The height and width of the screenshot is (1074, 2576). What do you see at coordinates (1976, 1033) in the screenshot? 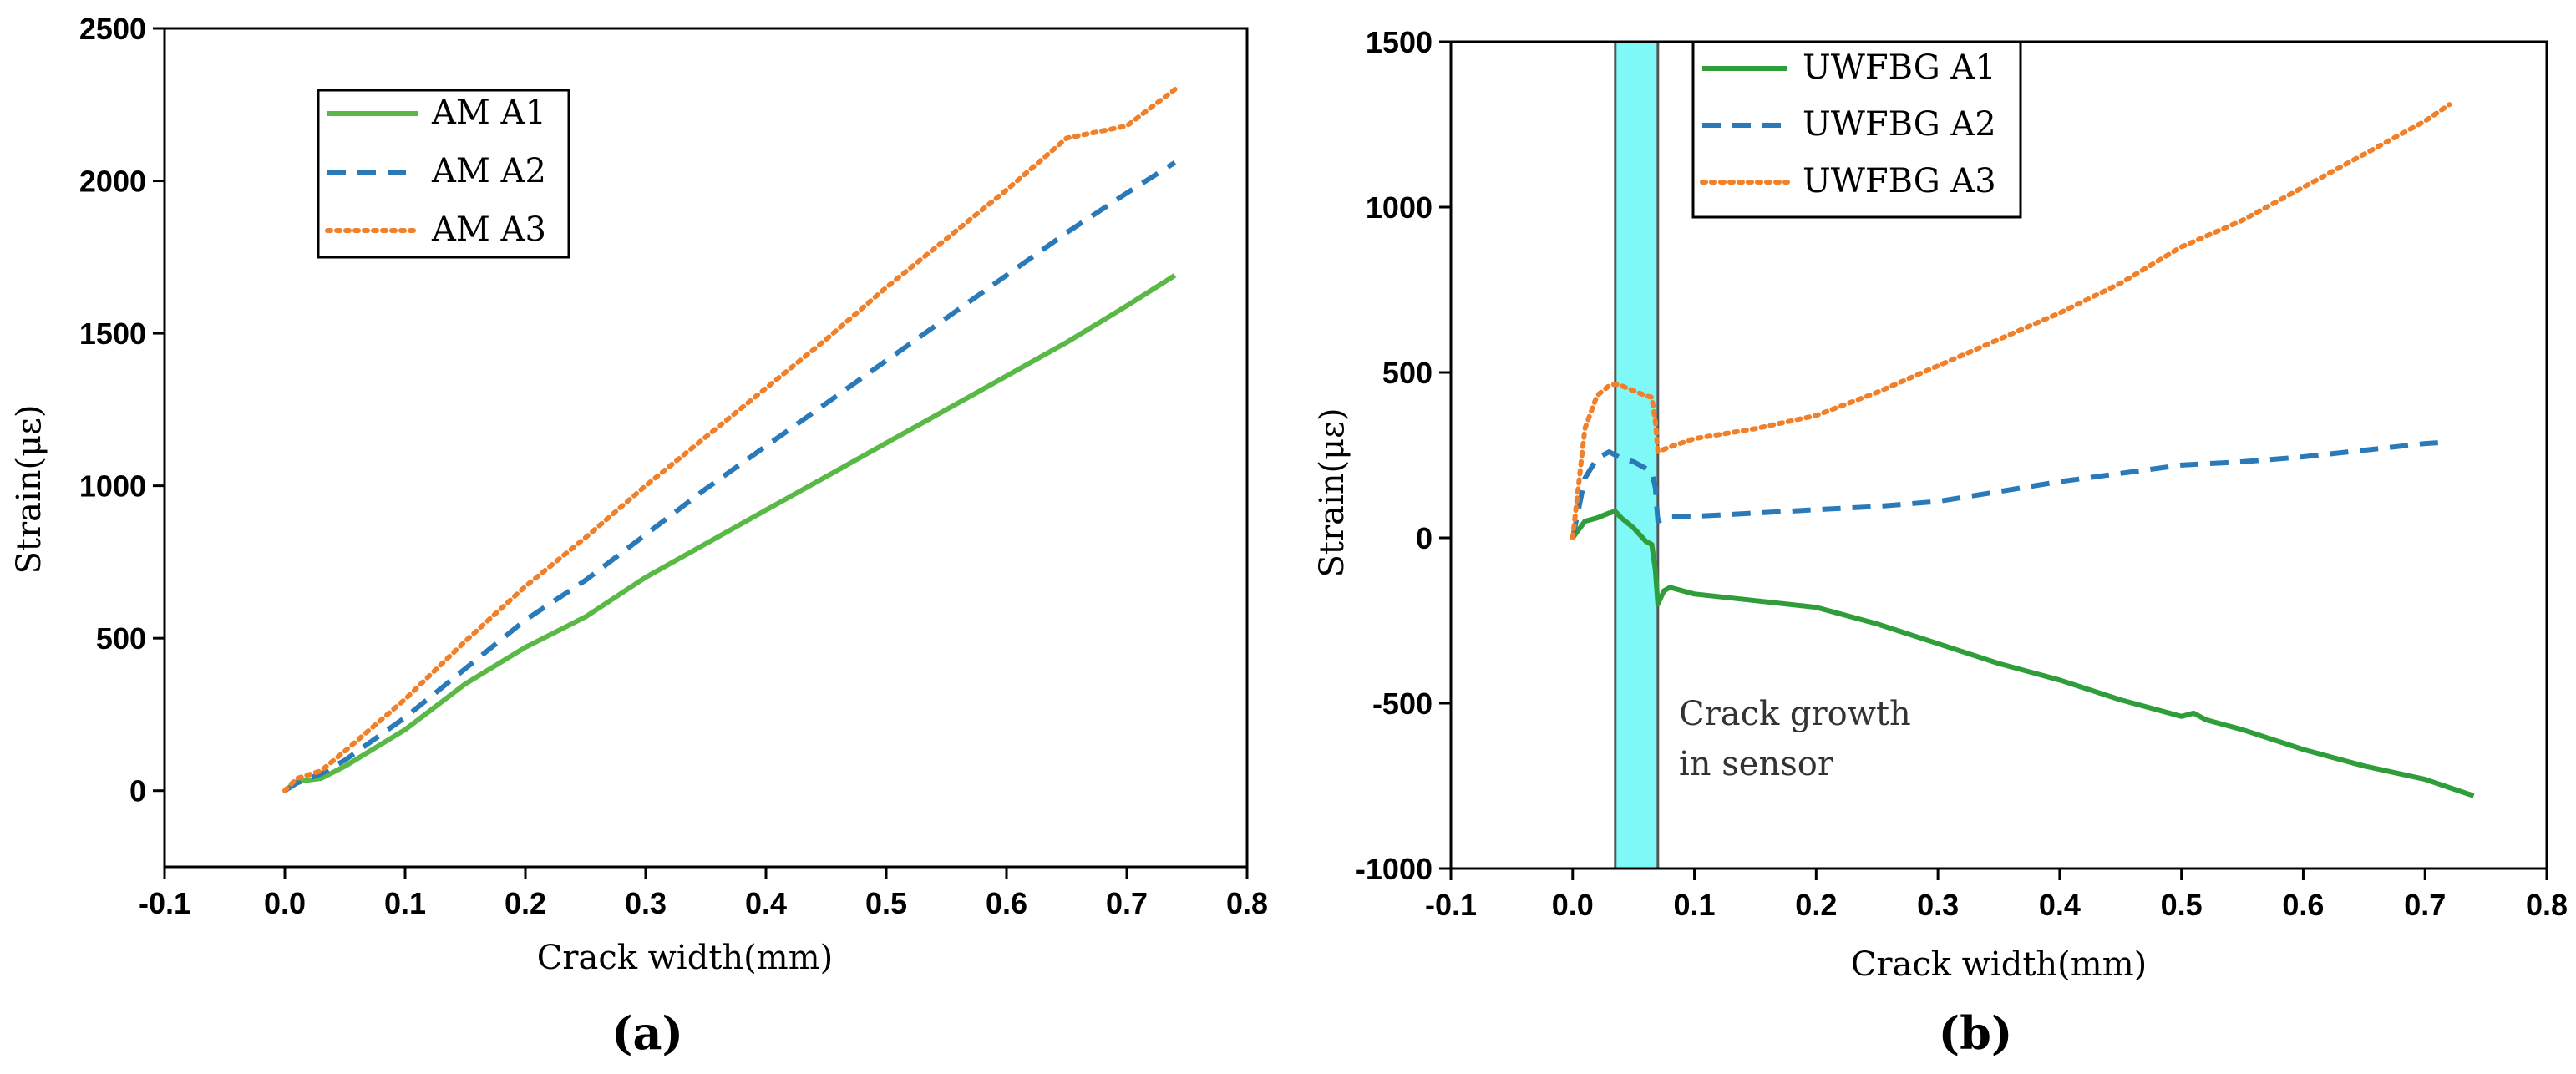
I see `panel-label-b: (b)` at bounding box center [1976, 1033].